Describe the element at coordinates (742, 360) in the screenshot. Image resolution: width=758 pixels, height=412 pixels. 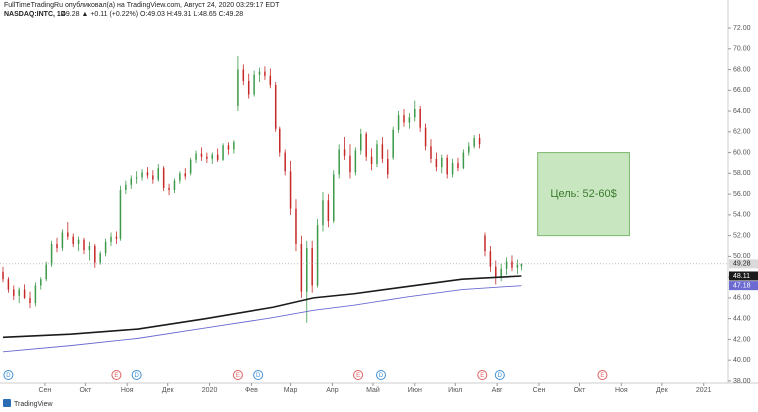
I see `y-tick-label: 40.00` at that location.